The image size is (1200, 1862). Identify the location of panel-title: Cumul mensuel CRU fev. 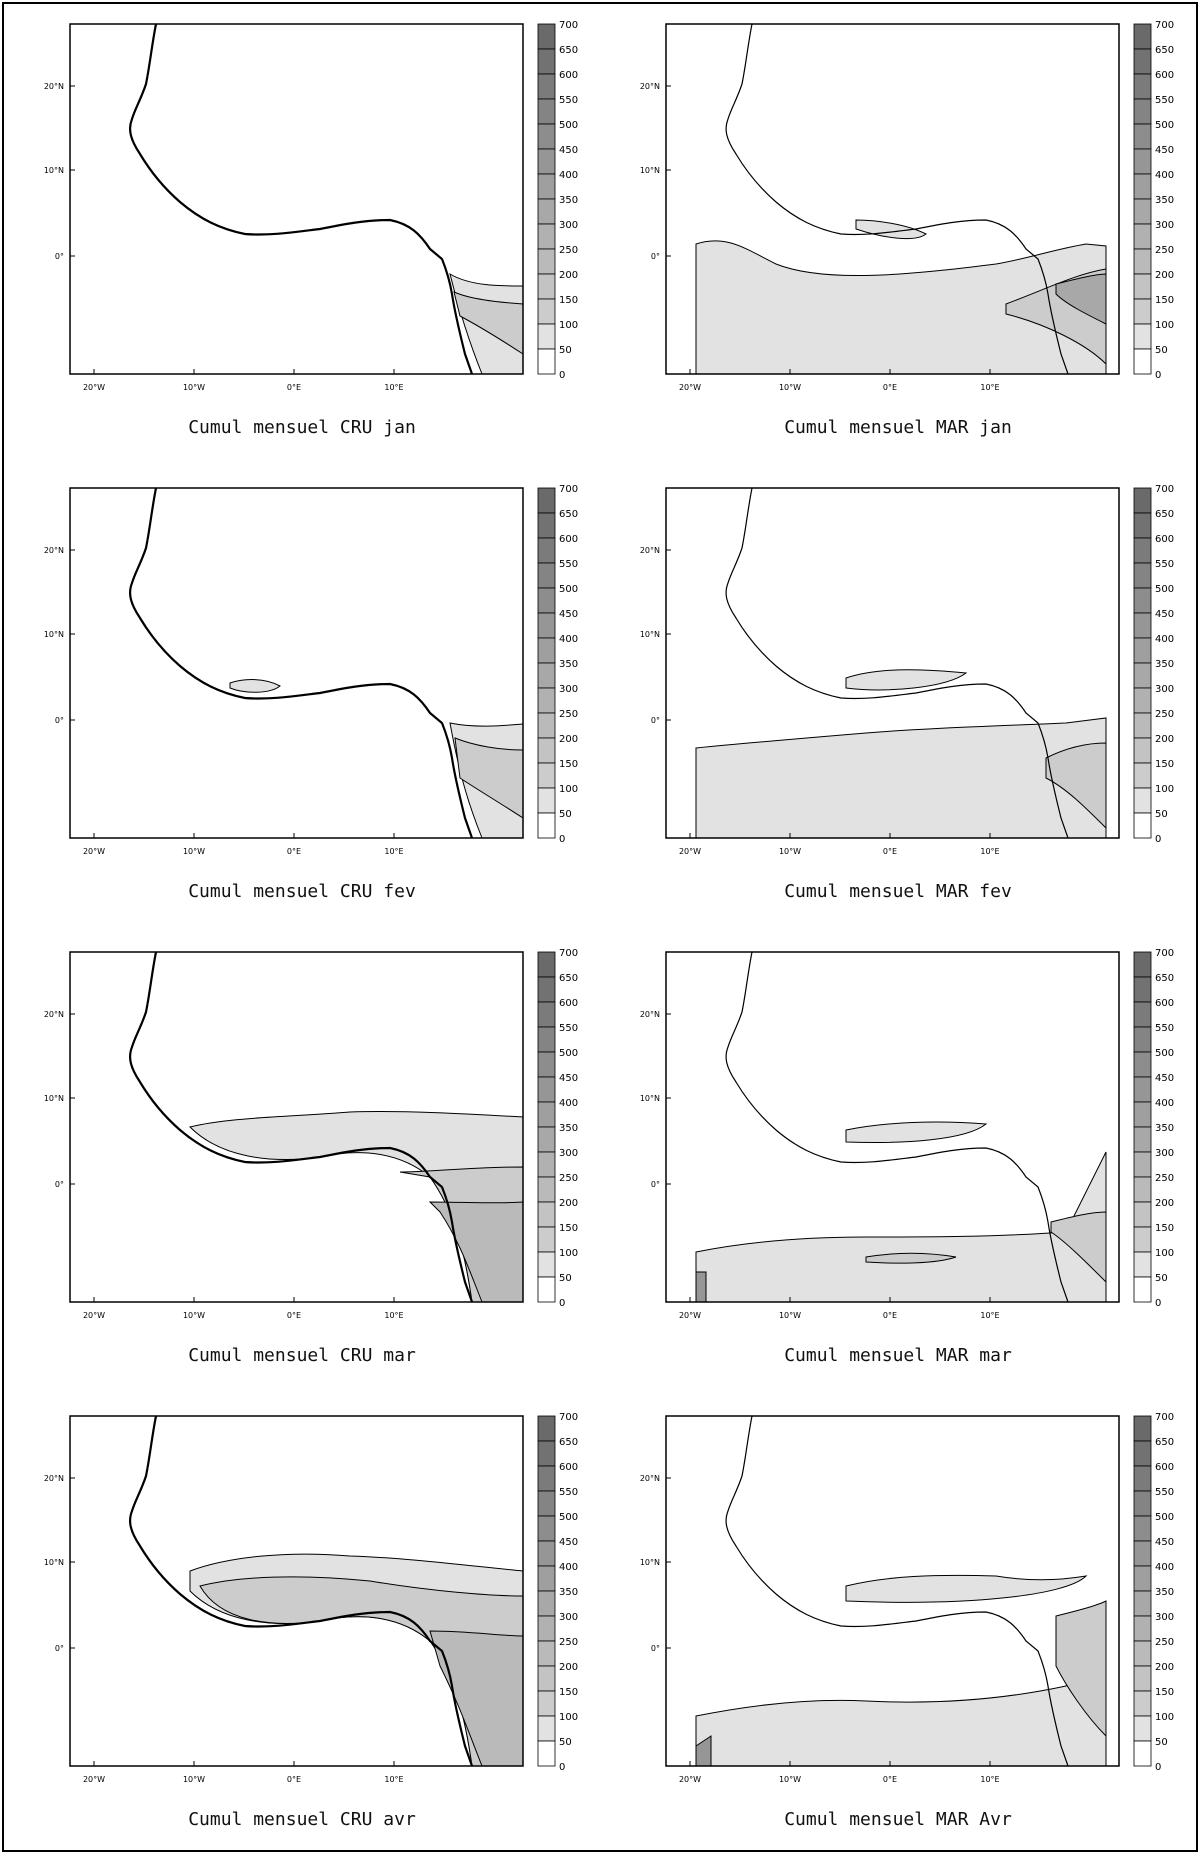
(302, 891).